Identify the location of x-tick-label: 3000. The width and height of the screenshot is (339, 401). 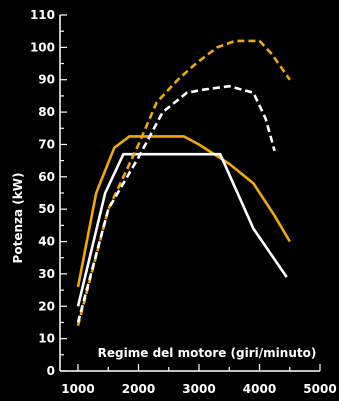
(198, 389).